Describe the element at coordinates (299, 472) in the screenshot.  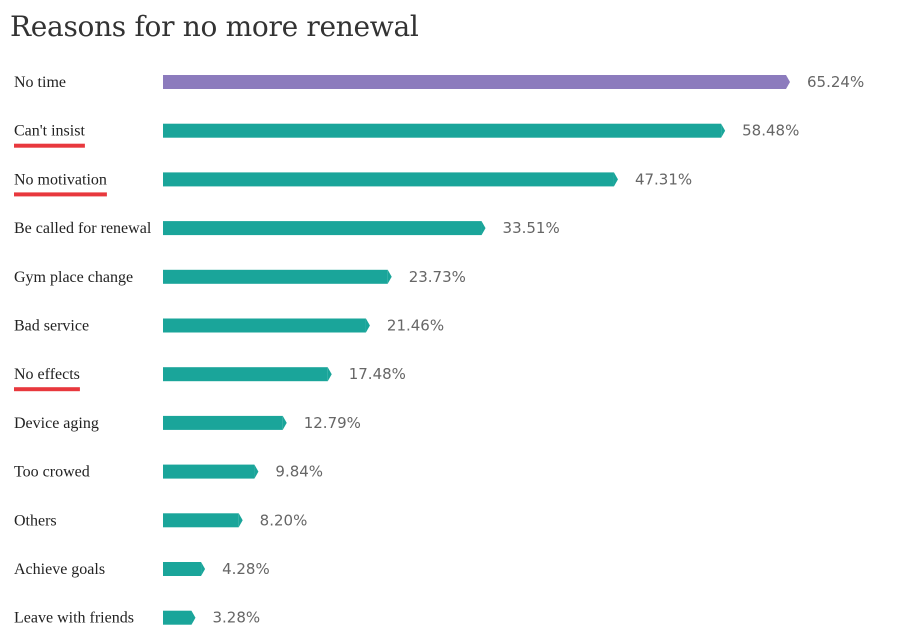
I see `value-label: 9.84%` at that location.